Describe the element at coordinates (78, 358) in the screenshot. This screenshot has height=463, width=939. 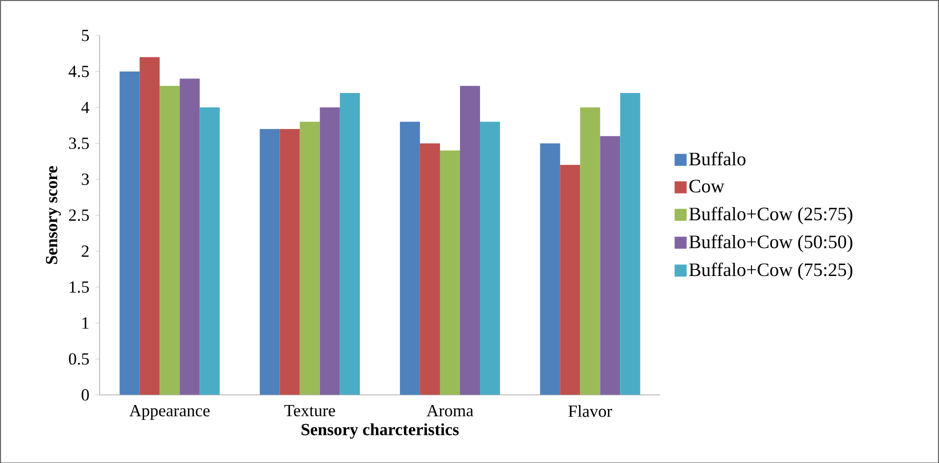
I see `y-tick-label: 0.5` at that location.